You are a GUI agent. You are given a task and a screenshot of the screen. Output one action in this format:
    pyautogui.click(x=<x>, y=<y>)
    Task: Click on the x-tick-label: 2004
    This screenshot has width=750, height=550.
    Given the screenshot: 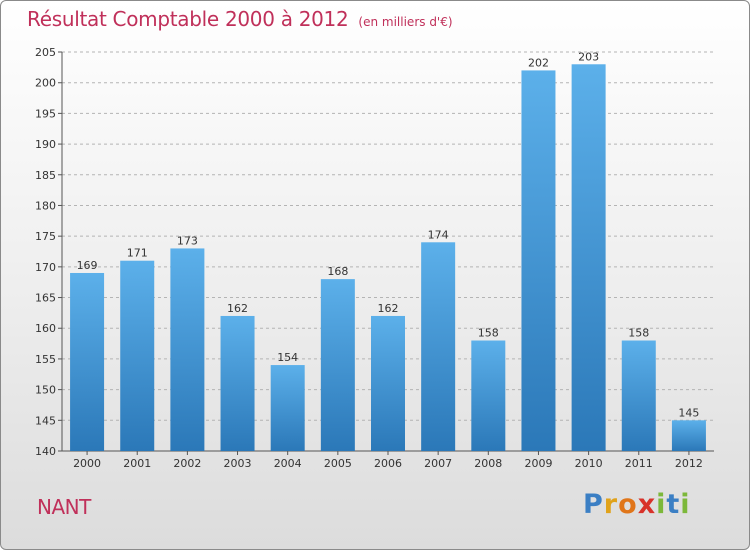 What is the action you would take?
    pyautogui.click(x=288, y=463)
    